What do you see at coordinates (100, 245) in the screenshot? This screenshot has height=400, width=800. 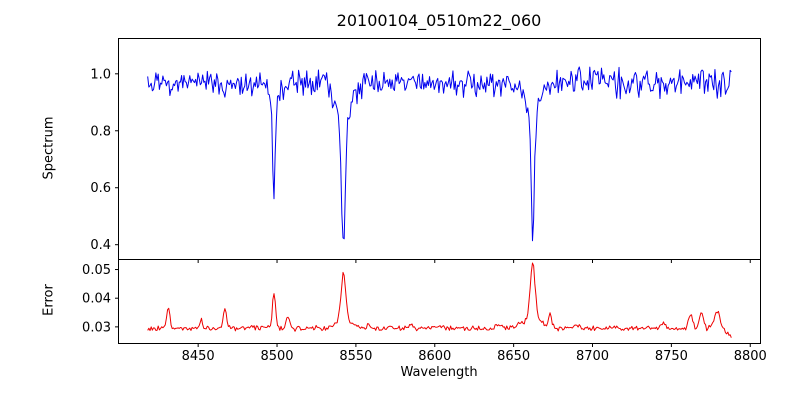 I see `spectrum-y-tick-label: 0.4` at bounding box center [100, 245].